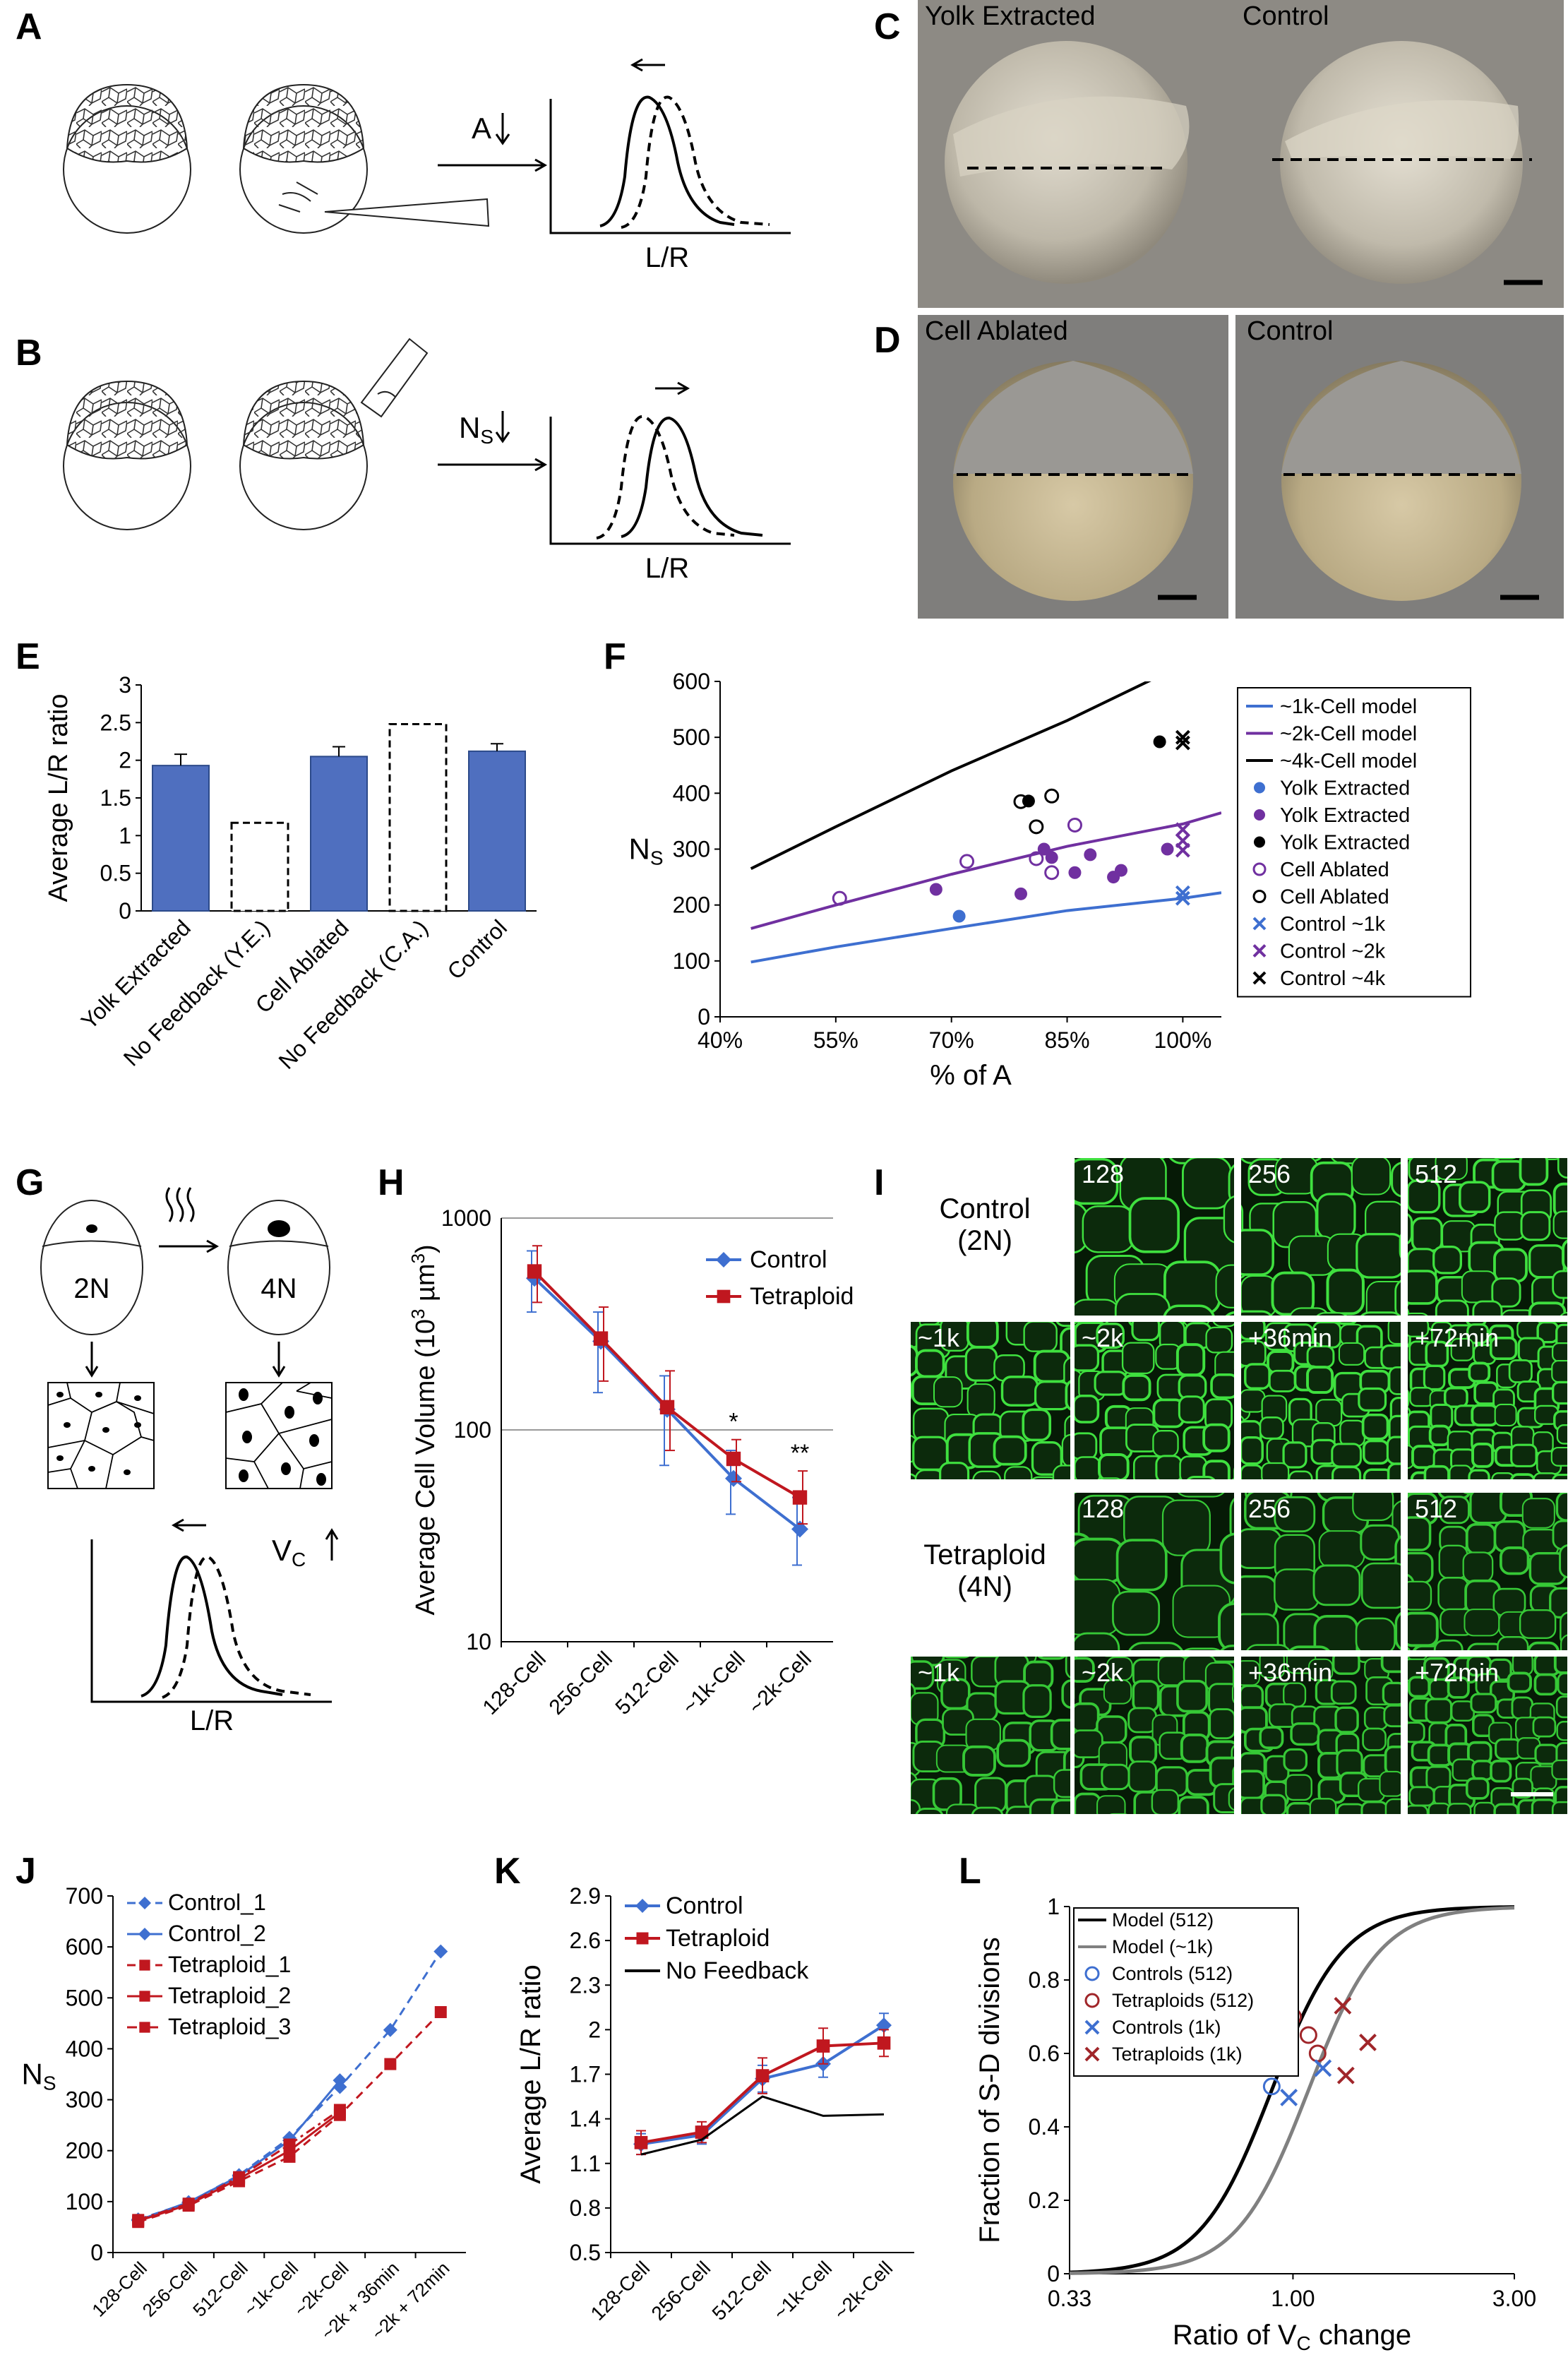 The image size is (1568, 2362). I want to click on photo-label: Control, so click(1286, 16).